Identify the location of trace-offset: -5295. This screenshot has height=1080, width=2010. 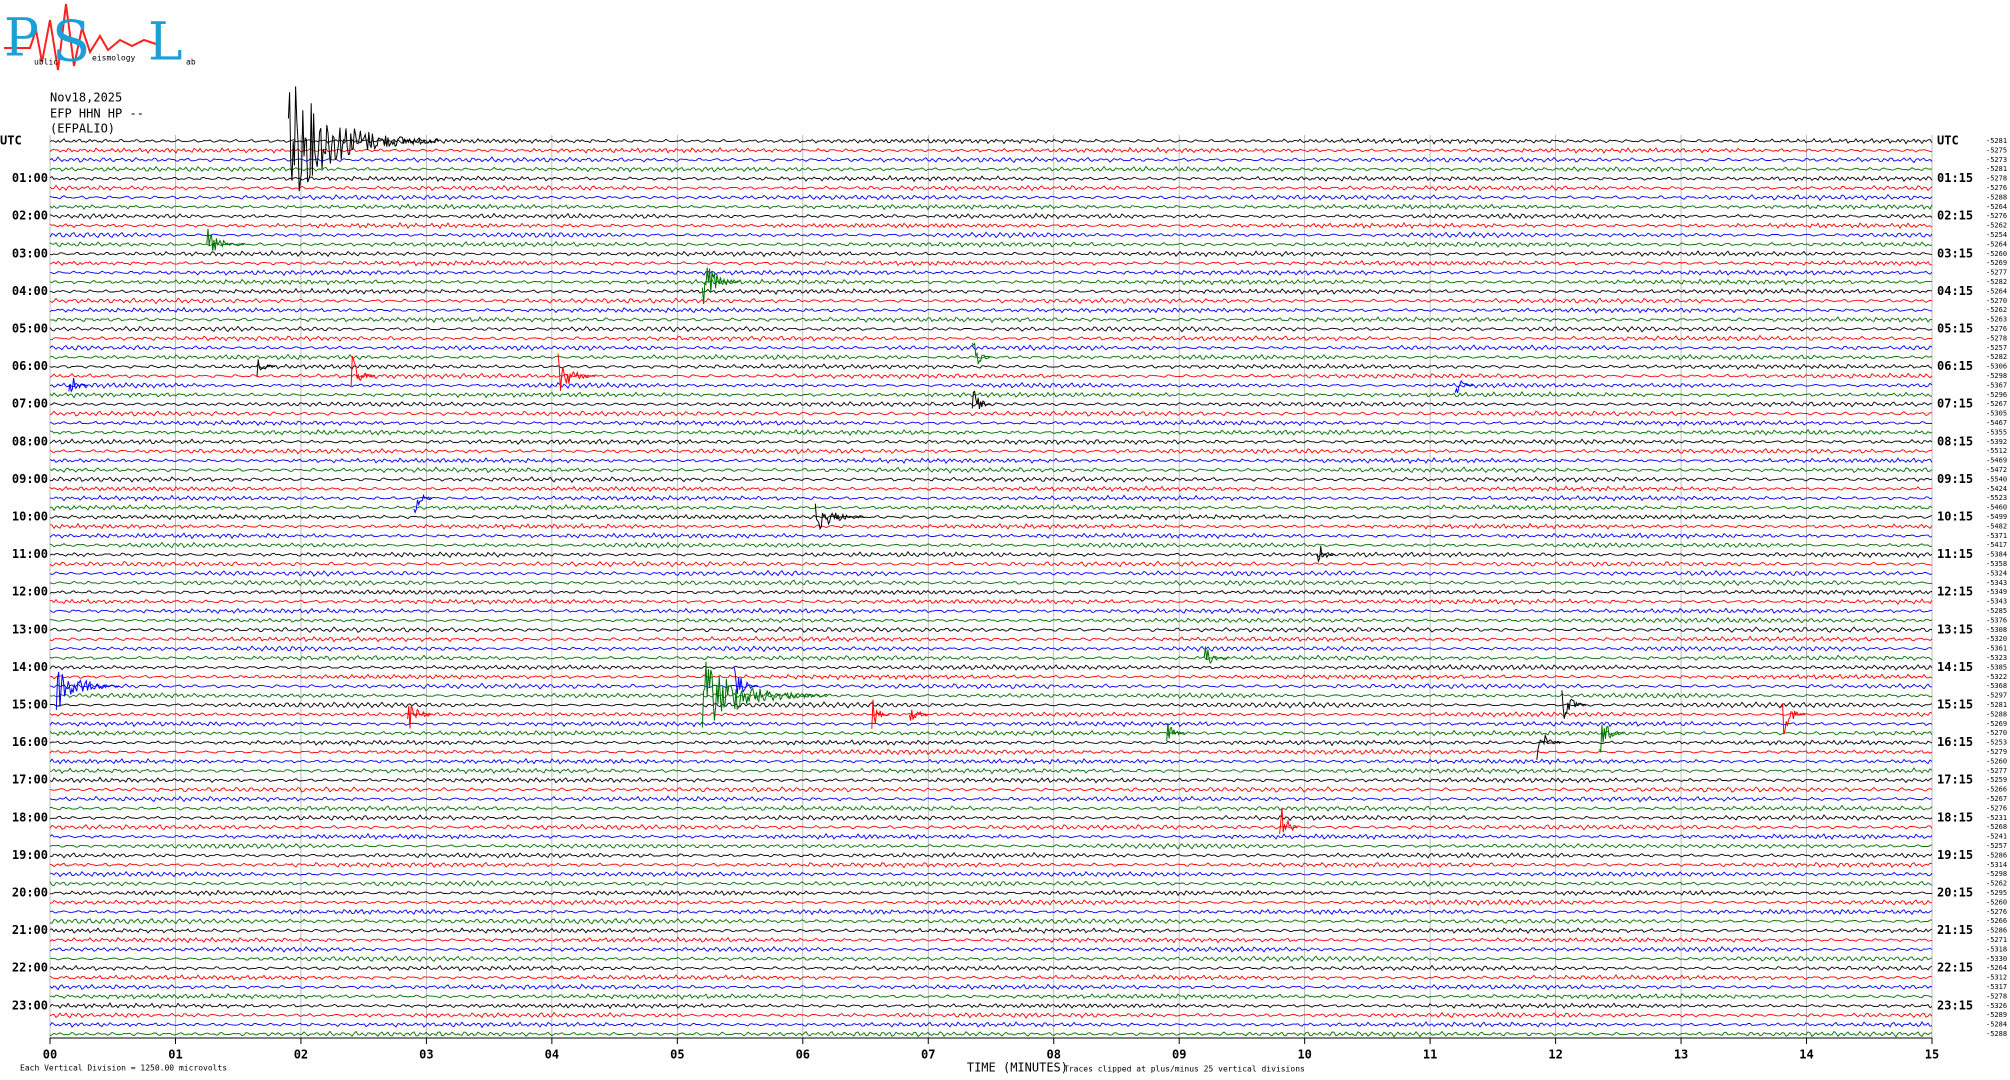
(1996, 893).